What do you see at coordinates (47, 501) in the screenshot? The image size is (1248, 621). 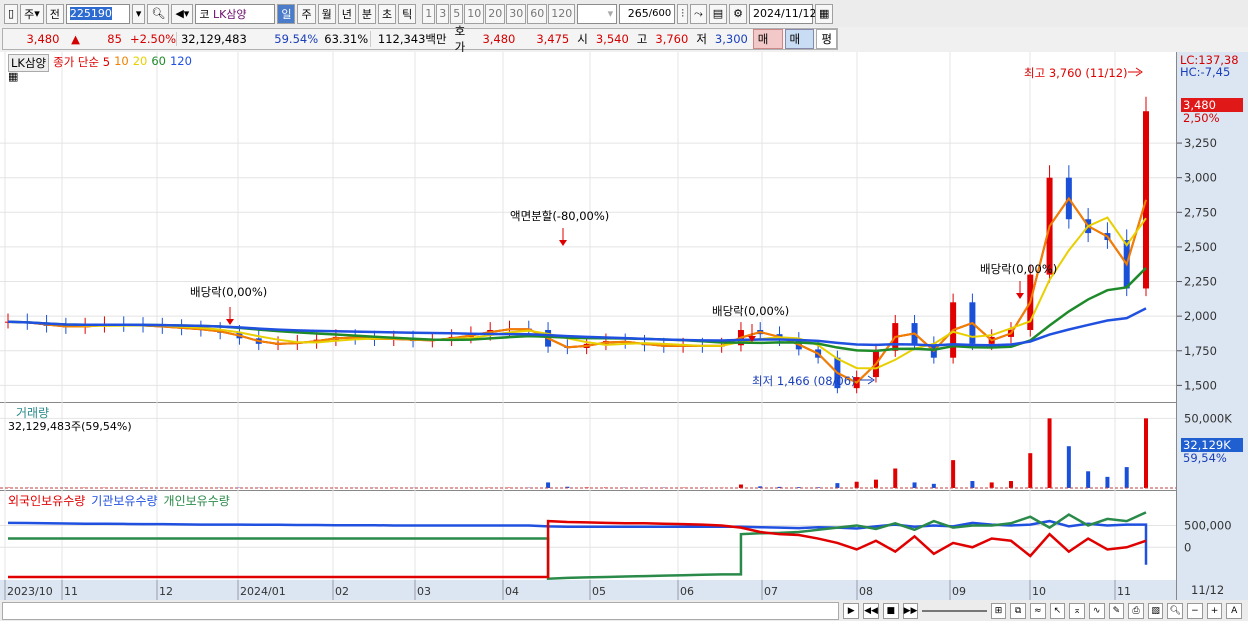 I see `legend-foreign: 외국인보유수량` at bounding box center [47, 501].